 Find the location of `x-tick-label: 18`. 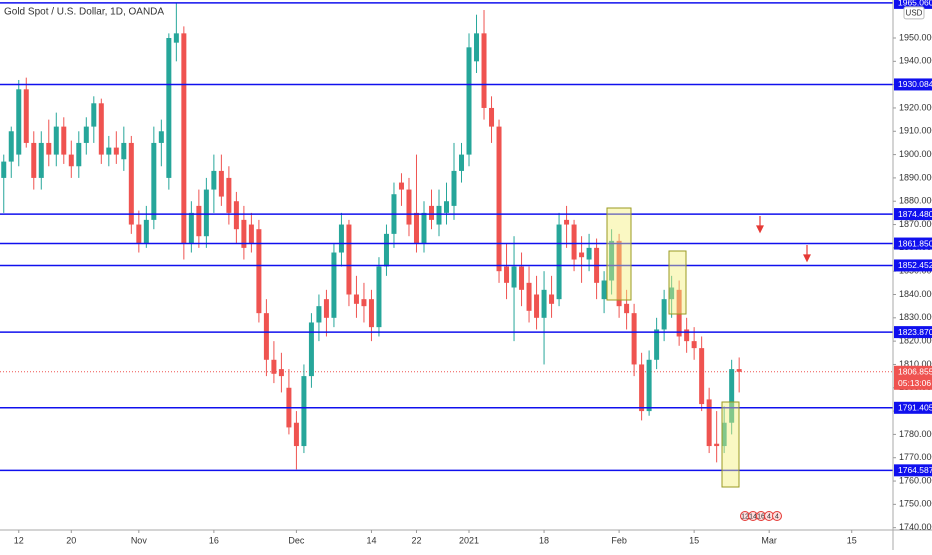

x-tick-label: 18 is located at coordinates (544, 540).